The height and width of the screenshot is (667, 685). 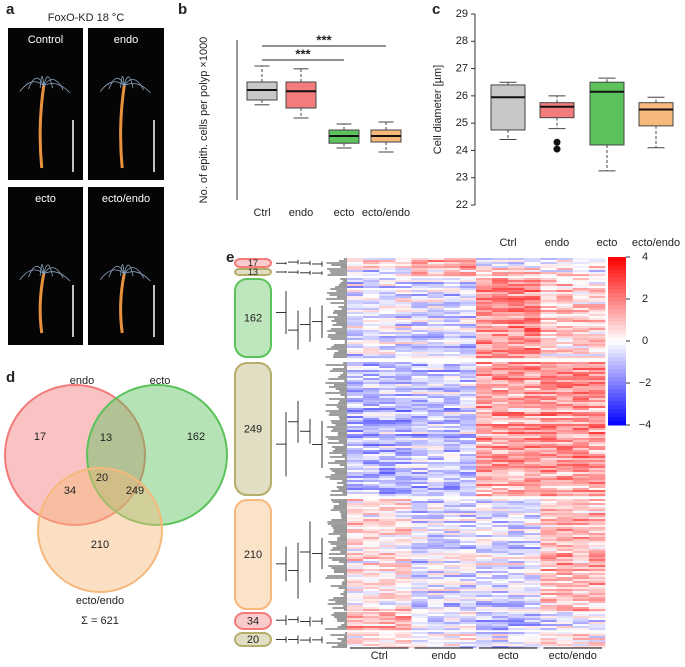 What do you see at coordinates (10, 9) in the screenshot?
I see `panel-label: a` at bounding box center [10, 9].